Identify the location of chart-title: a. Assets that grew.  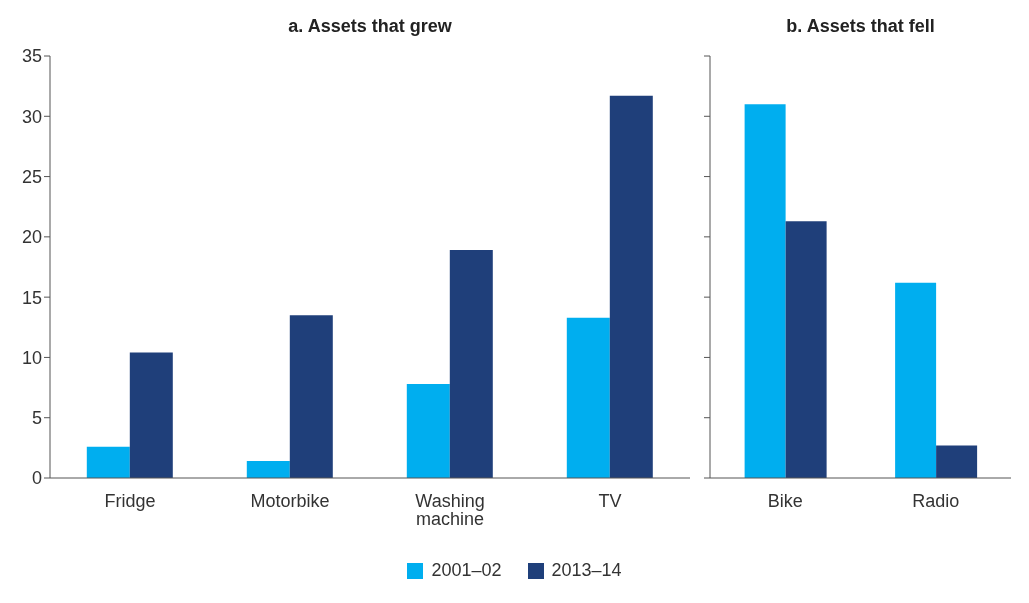
(370, 26).